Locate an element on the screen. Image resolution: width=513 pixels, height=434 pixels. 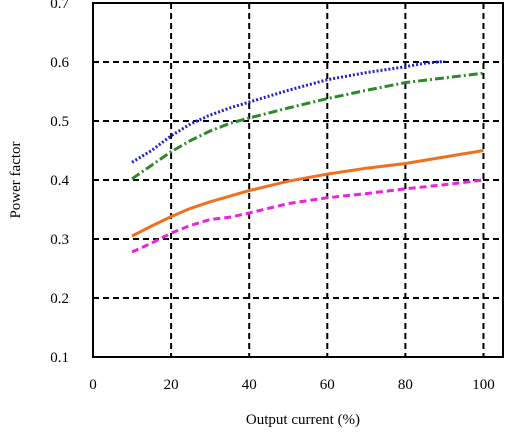
y-tick-label: 0.4 is located at coordinates (59, 181).